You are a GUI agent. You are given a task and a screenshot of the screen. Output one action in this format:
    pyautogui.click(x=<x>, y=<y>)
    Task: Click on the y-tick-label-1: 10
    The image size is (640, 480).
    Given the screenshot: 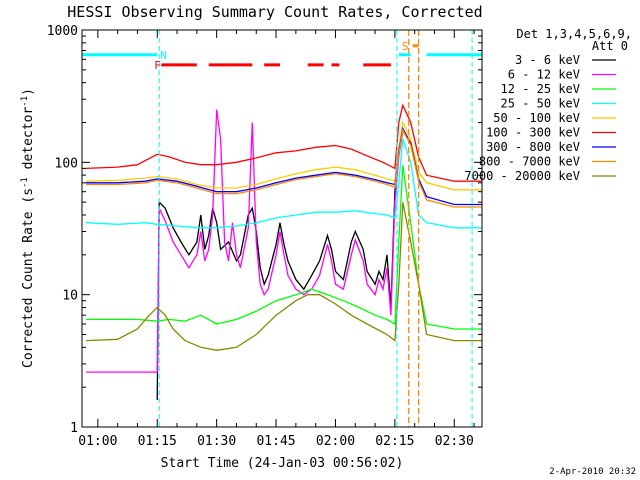 What is the action you would take?
    pyautogui.click(x=70, y=296)
    